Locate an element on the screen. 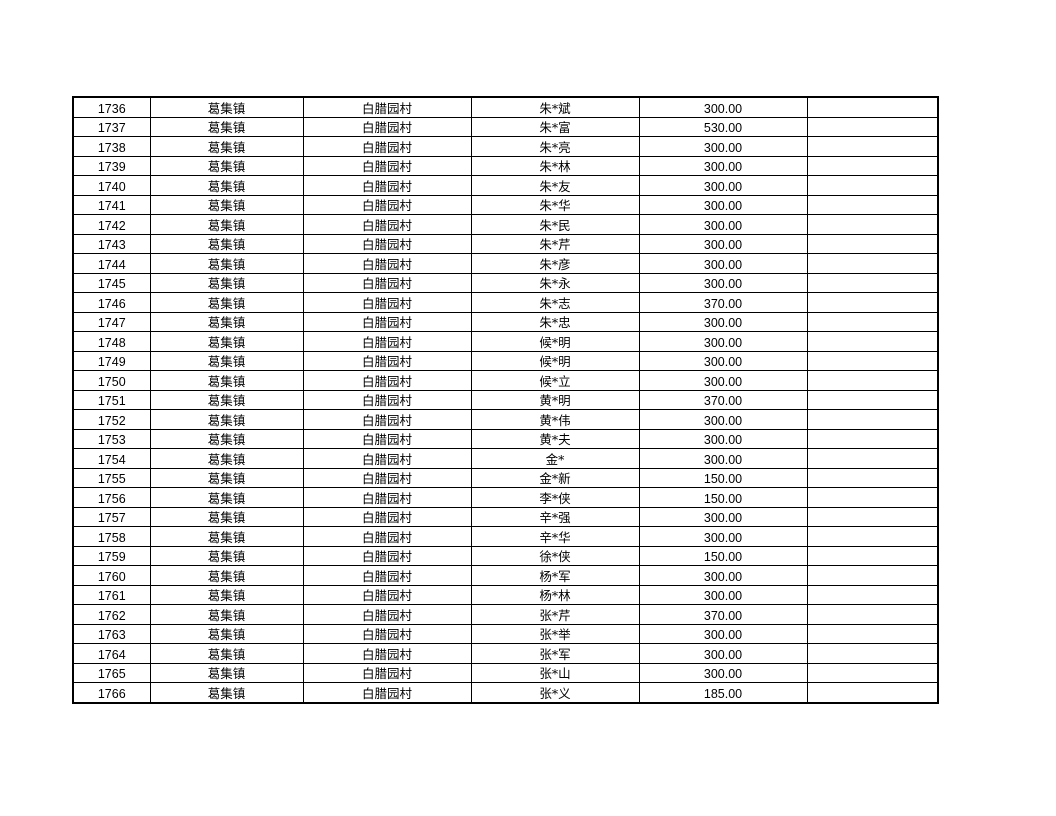  name-cell: 朱*永 is located at coordinates (555, 282).